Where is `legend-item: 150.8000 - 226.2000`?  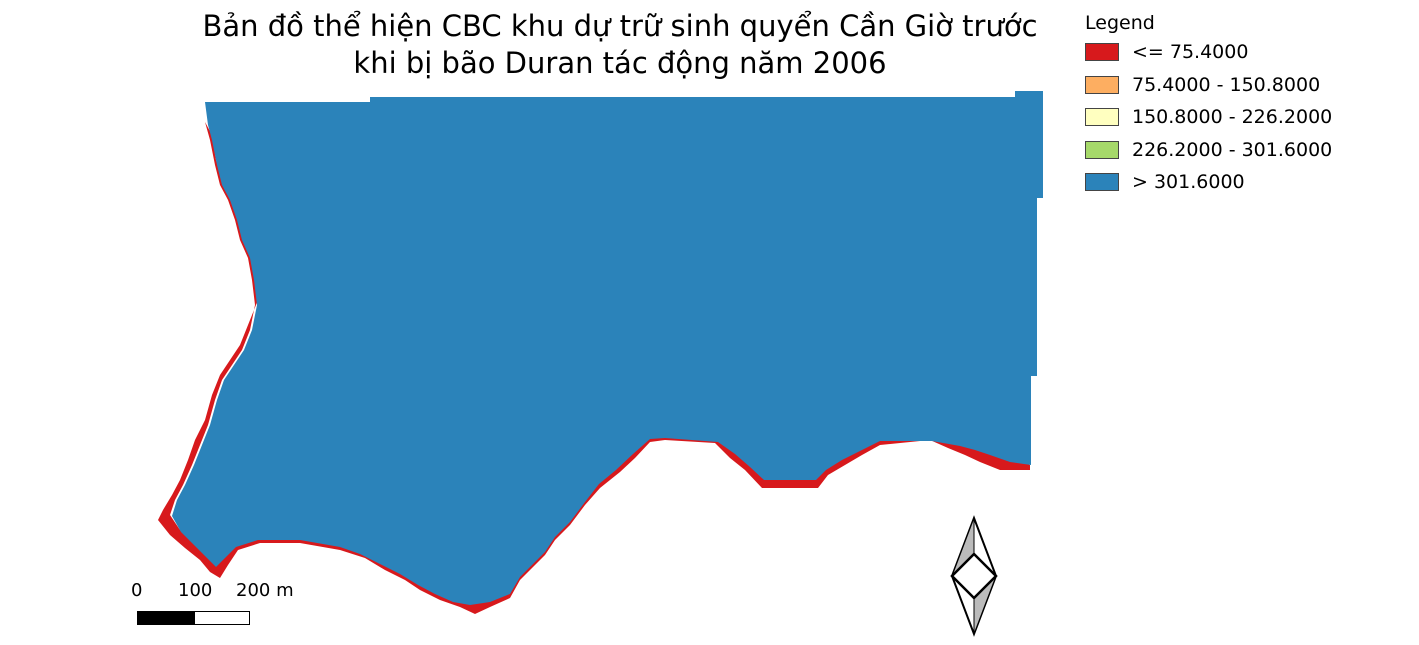 legend-item: 150.8000 - 226.2000 is located at coordinates (1208, 117).